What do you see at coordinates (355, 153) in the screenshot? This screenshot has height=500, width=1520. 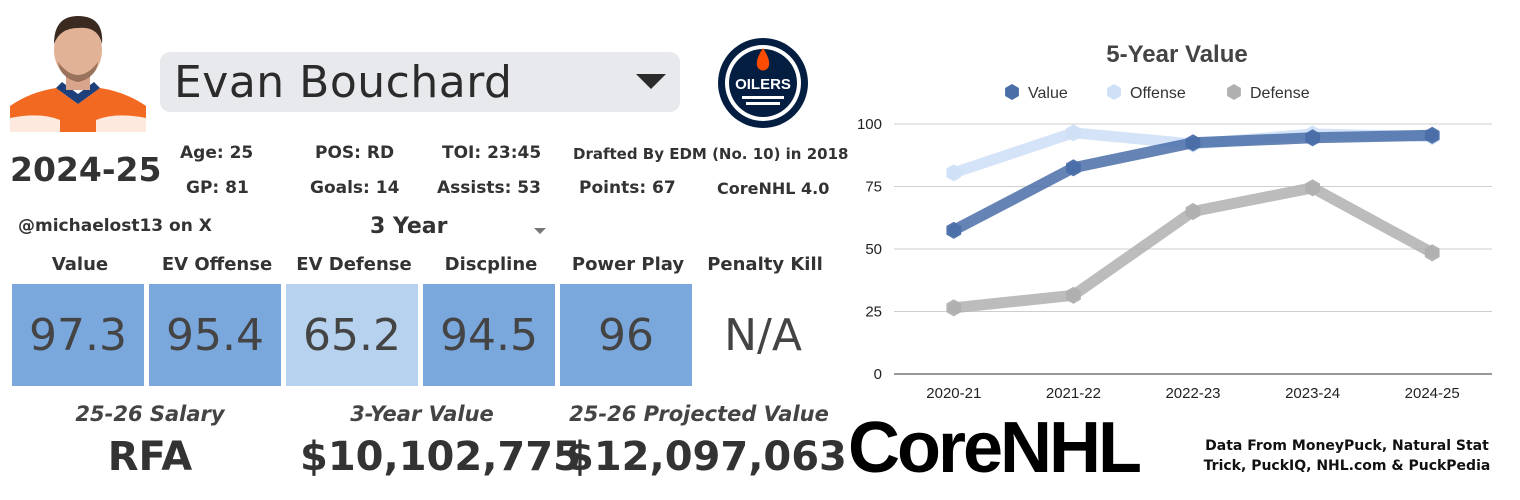 I see `position-stat: POS: RD` at bounding box center [355, 153].